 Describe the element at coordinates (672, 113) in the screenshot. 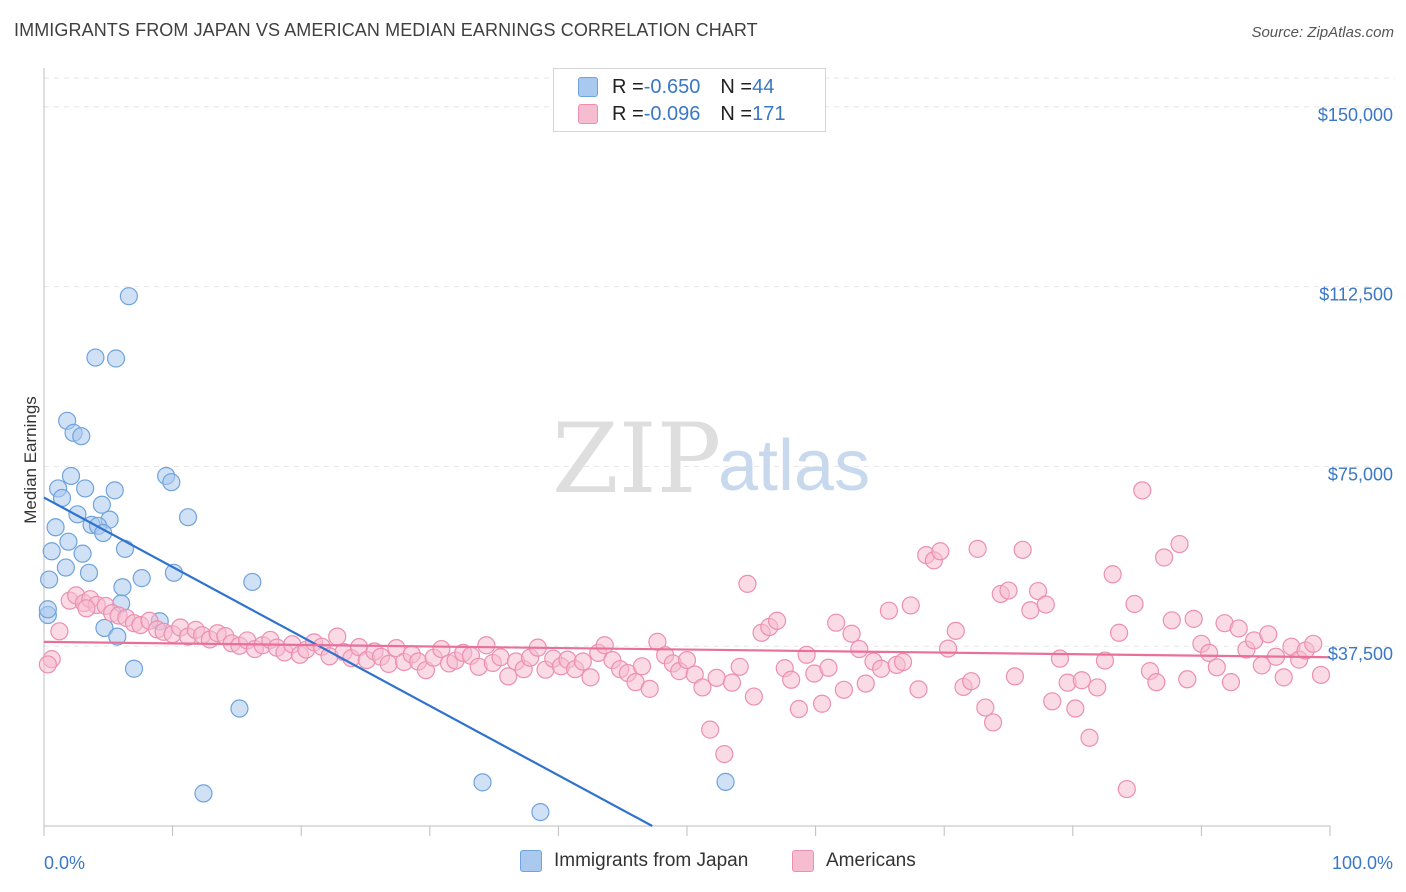

I see `legend-r-value: -0.096` at that location.